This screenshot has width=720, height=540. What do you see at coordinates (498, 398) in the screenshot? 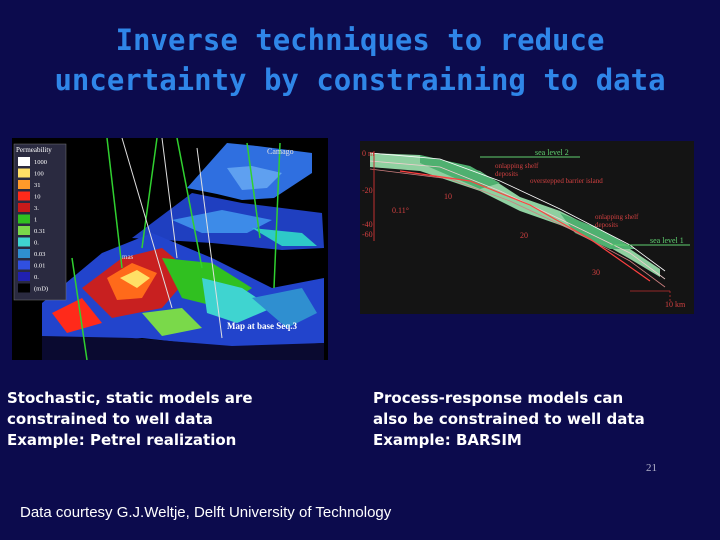
I see `barsim-caption-line-1: Process-response models can` at bounding box center [498, 398].